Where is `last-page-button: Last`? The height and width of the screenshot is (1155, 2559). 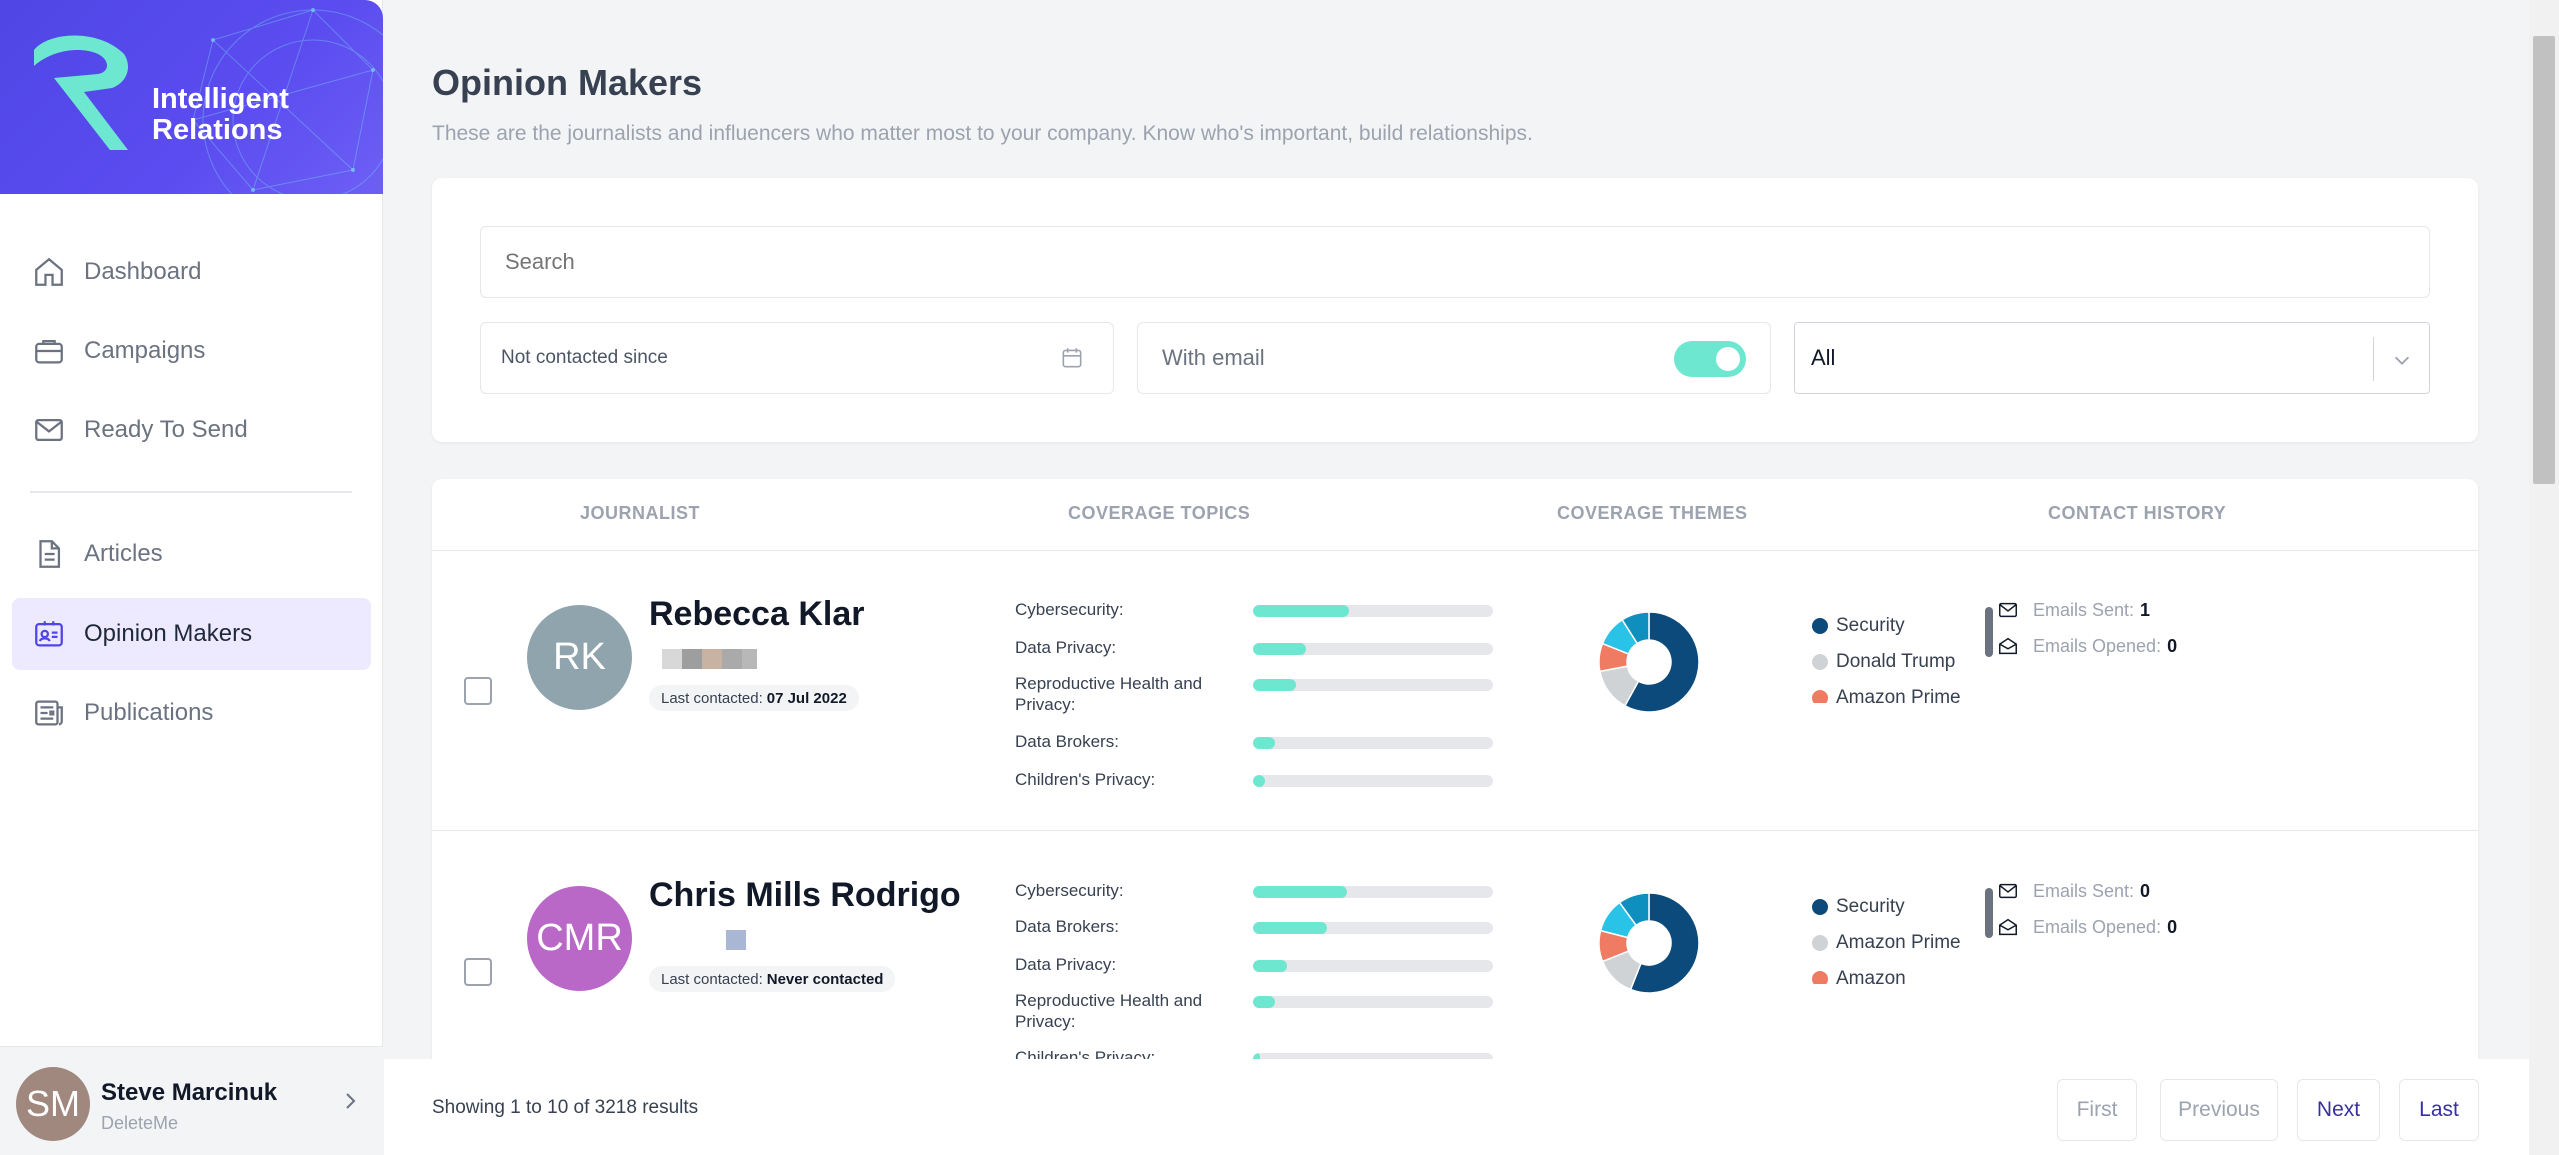
last-page-button: Last is located at coordinates (2439, 1110).